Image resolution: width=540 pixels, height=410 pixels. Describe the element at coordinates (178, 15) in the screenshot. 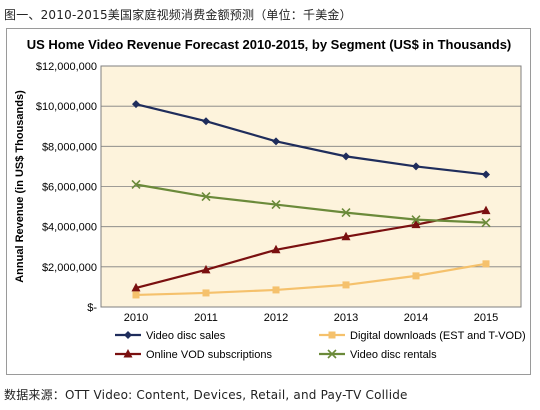

I see `figure-caption: 图一、2010-2015美国家庭视频消费金额预测（单位：千美金）` at that location.